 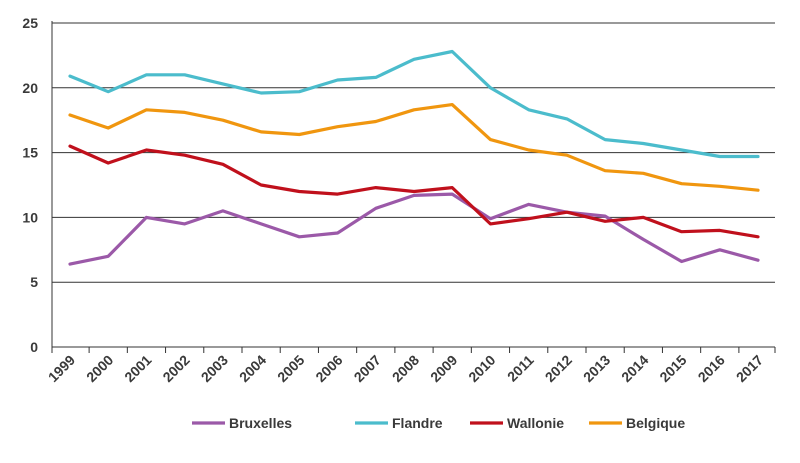 I want to click on x-tick-label: 2005, so click(x=290, y=368).